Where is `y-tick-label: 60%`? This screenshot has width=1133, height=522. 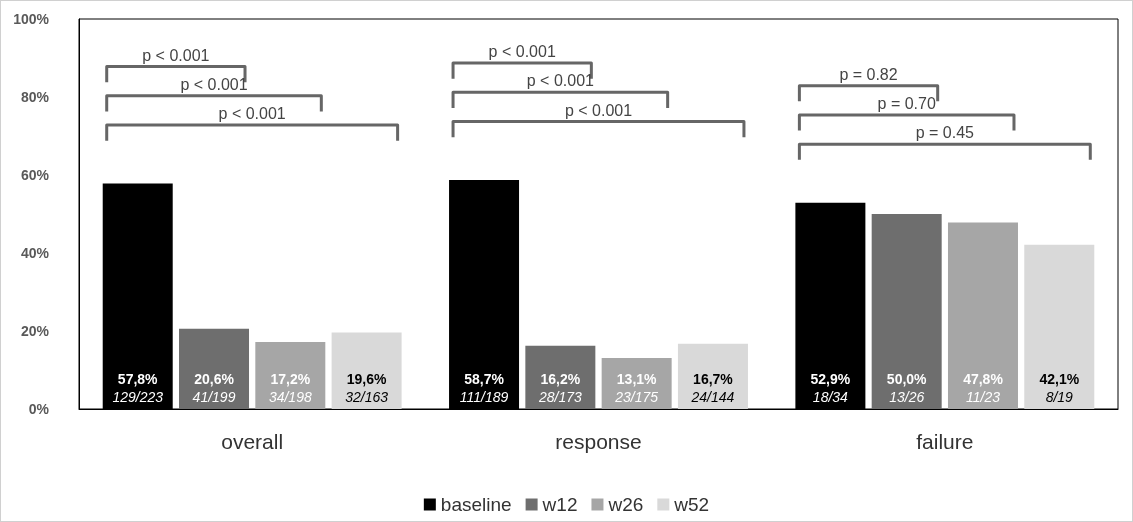 y-tick-label: 60% is located at coordinates (35, 175).